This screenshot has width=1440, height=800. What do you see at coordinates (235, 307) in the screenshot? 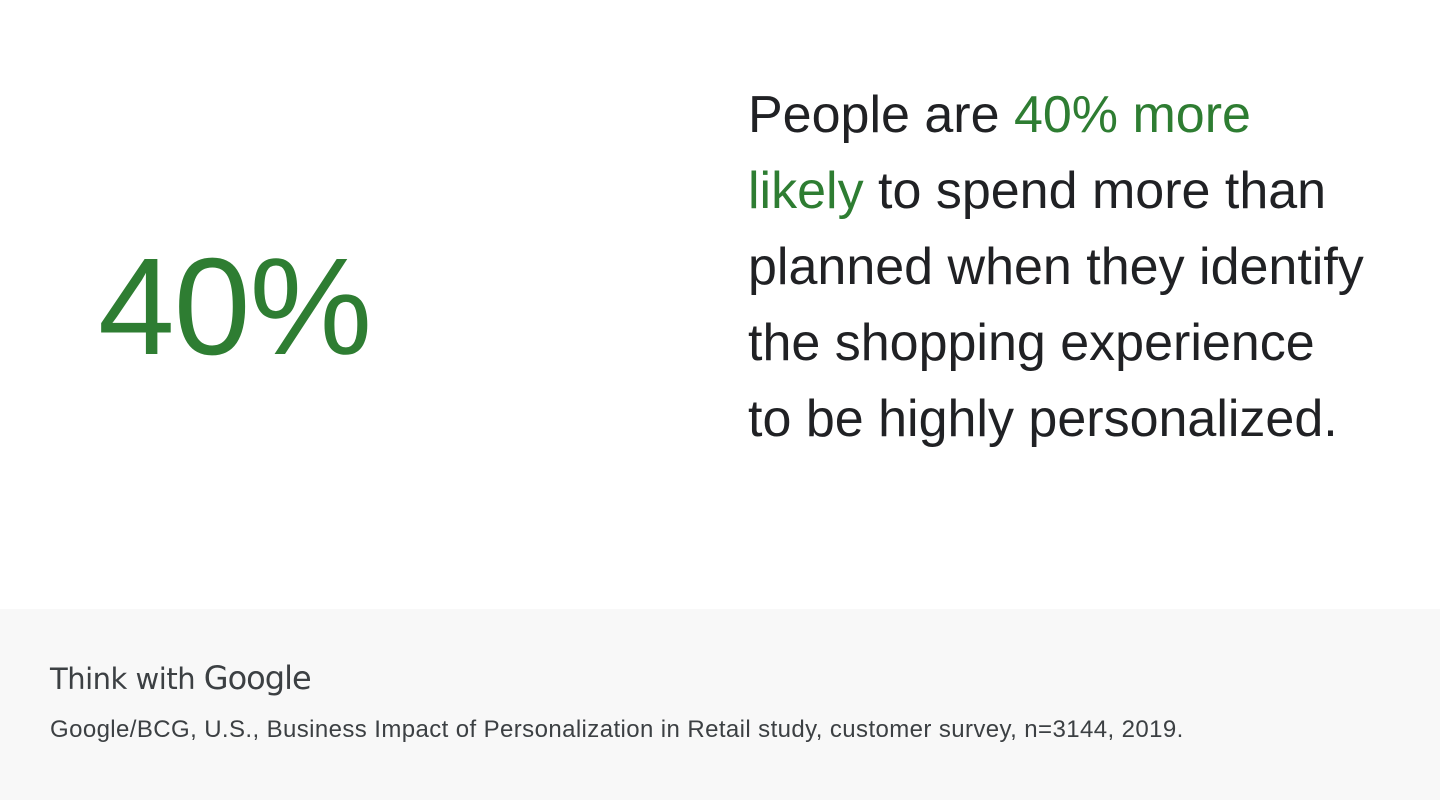
I see `big-stat-value: 40%` at bounding box center [235, 307].